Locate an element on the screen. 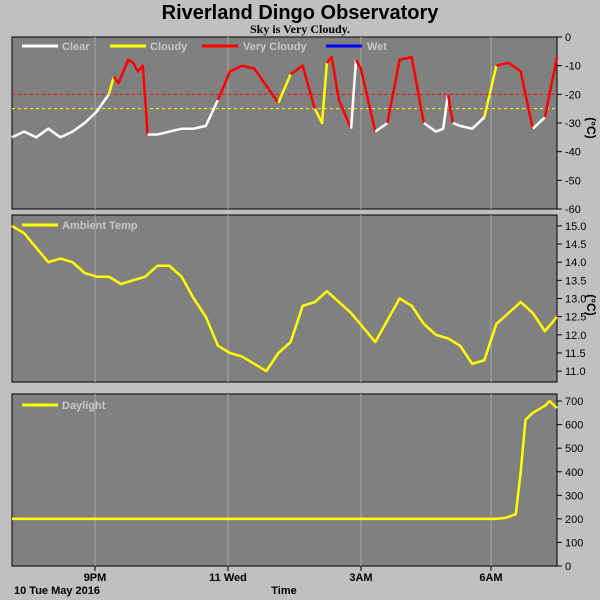 Image resolution: width=600 pixels, height=600 pixels. y-tick-label: 11.5 is located at coordinates (575, 354).